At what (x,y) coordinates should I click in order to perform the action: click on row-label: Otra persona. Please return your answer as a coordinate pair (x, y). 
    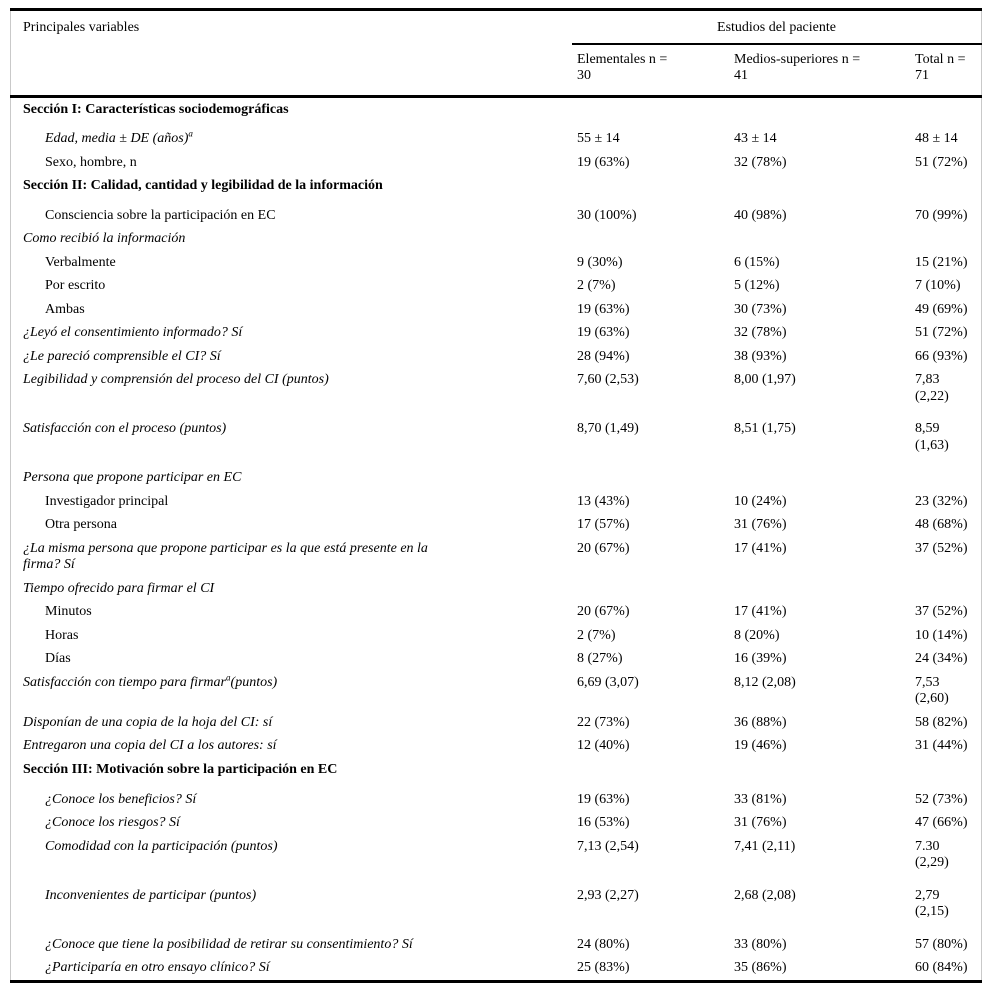
    Looking at the image, I should click on (81, 525).